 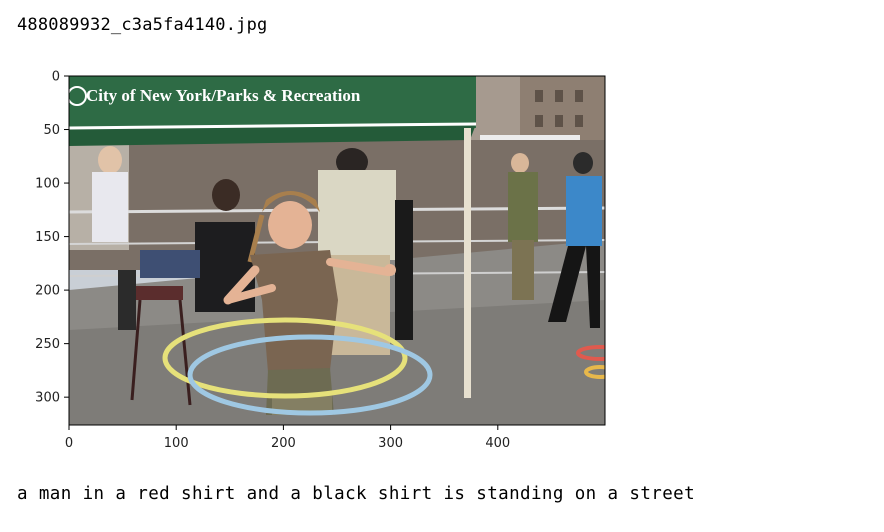 What do you see at coordinates (223, 95) in the screenshot?
I see `tent-banner-text: City of New York/Parks & Recreation` at bounding box center [223, 95].